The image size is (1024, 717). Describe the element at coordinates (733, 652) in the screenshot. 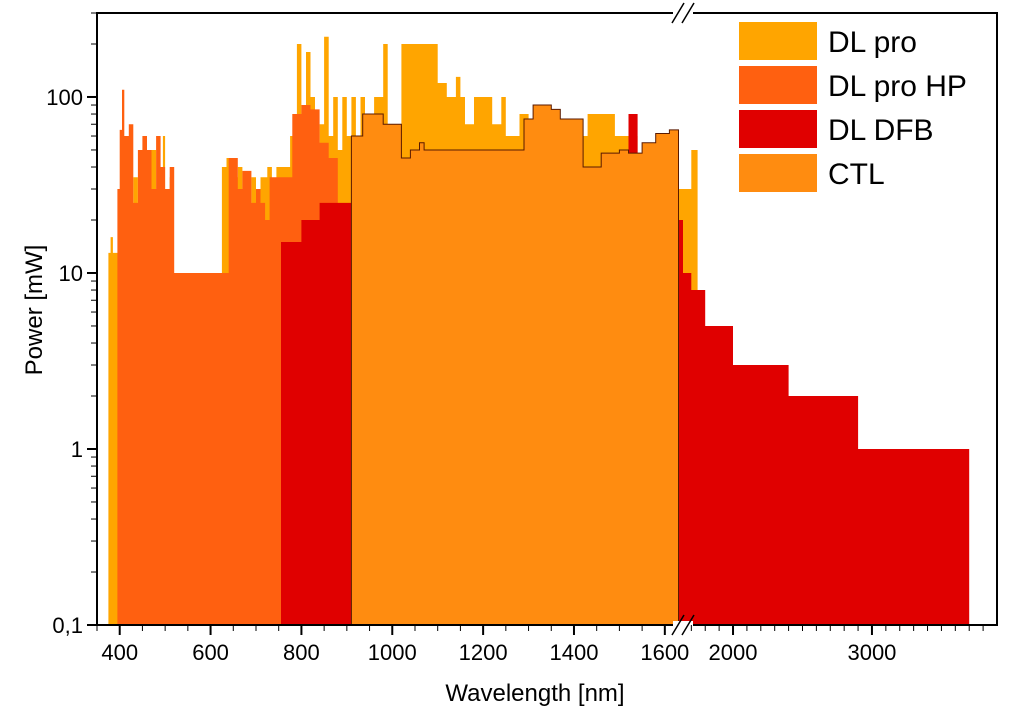

I see `x-tick-label: 2000` at that location.